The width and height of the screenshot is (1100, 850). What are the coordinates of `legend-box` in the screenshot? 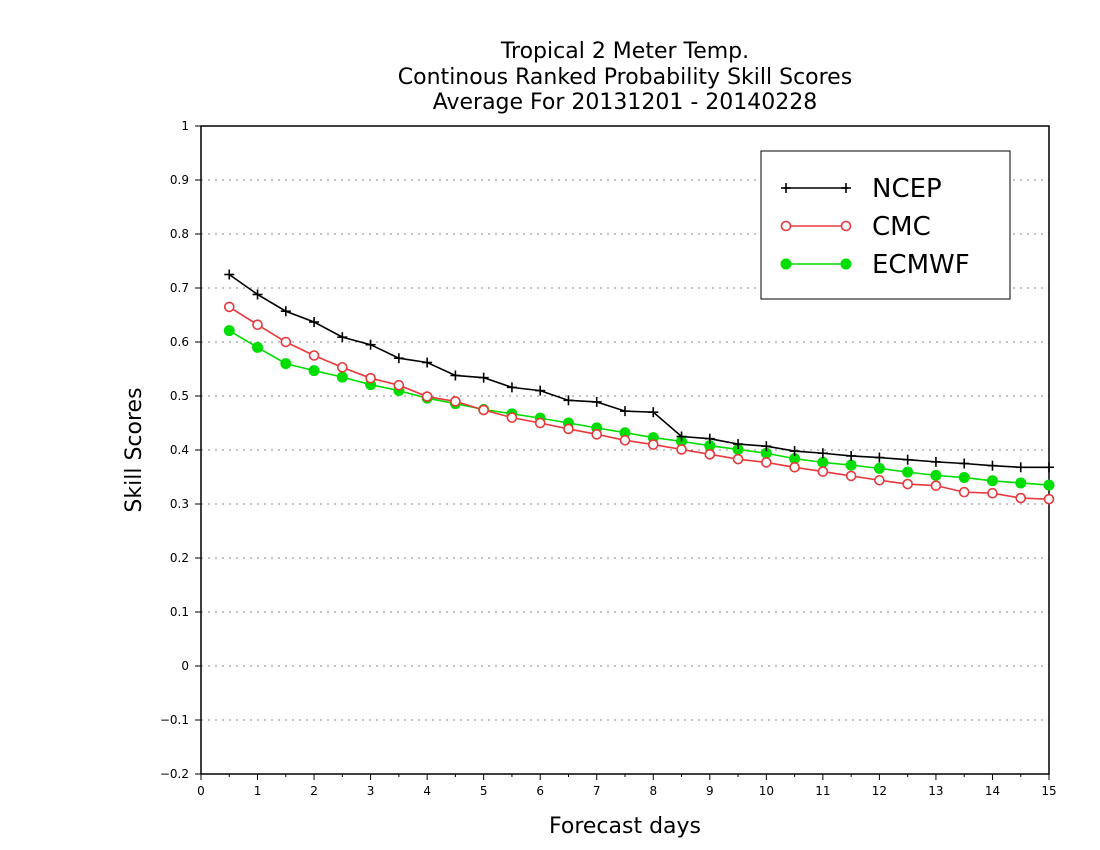 It's located at (885, 225).